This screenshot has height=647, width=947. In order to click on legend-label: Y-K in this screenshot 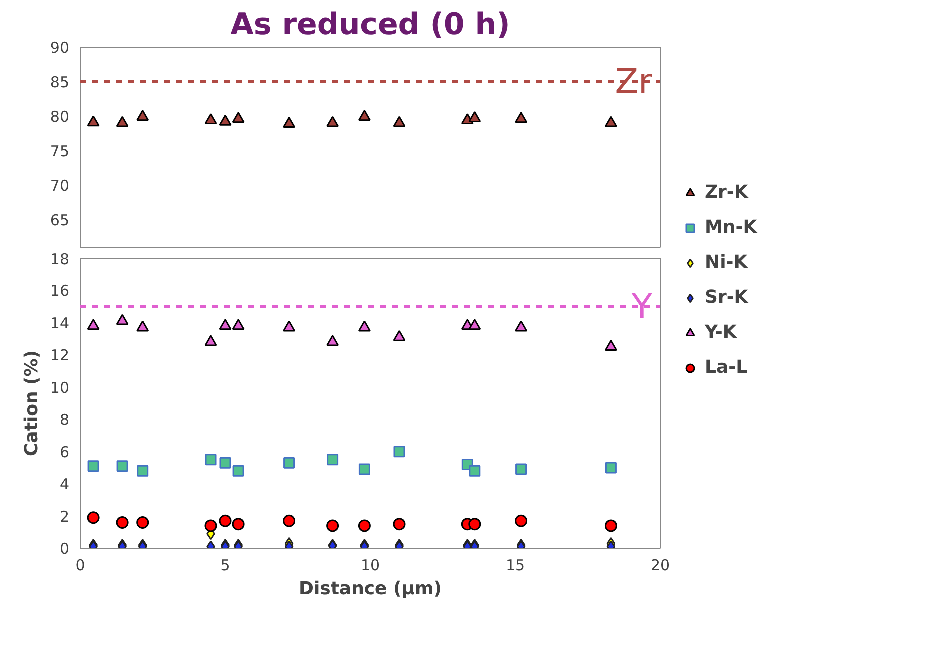, I will do `click(721, 332)`.